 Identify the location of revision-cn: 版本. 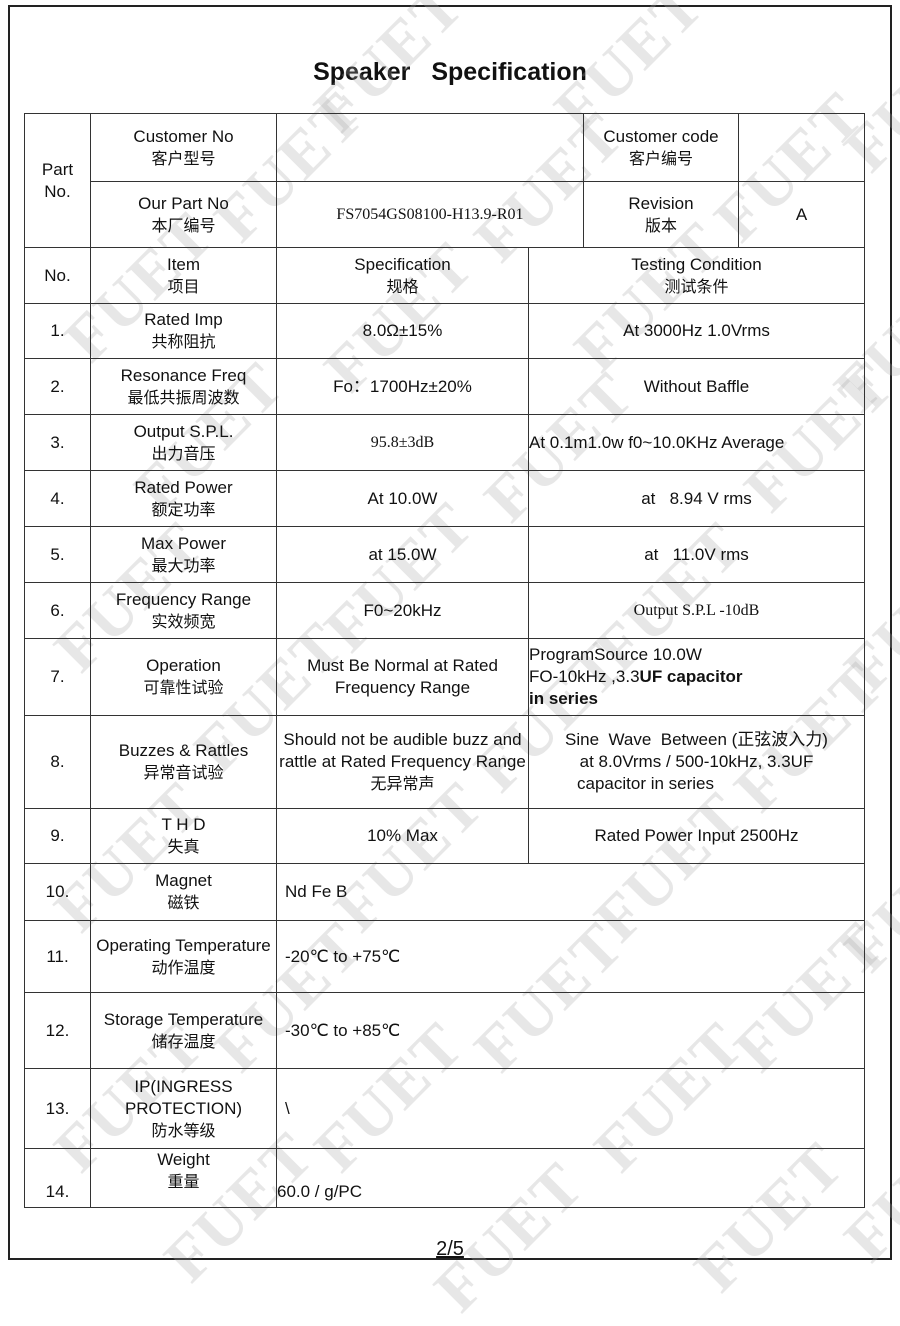
(660, 225).